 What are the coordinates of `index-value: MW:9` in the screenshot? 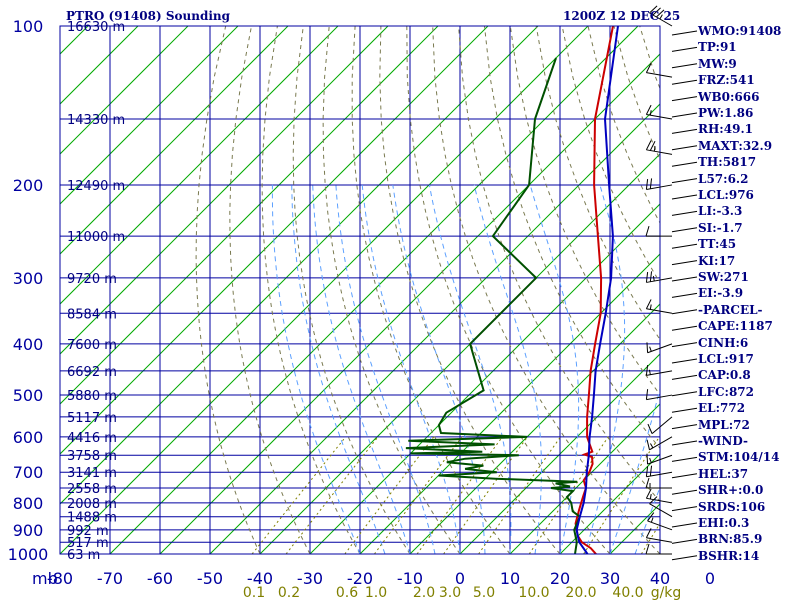 It's located at (717, 63).